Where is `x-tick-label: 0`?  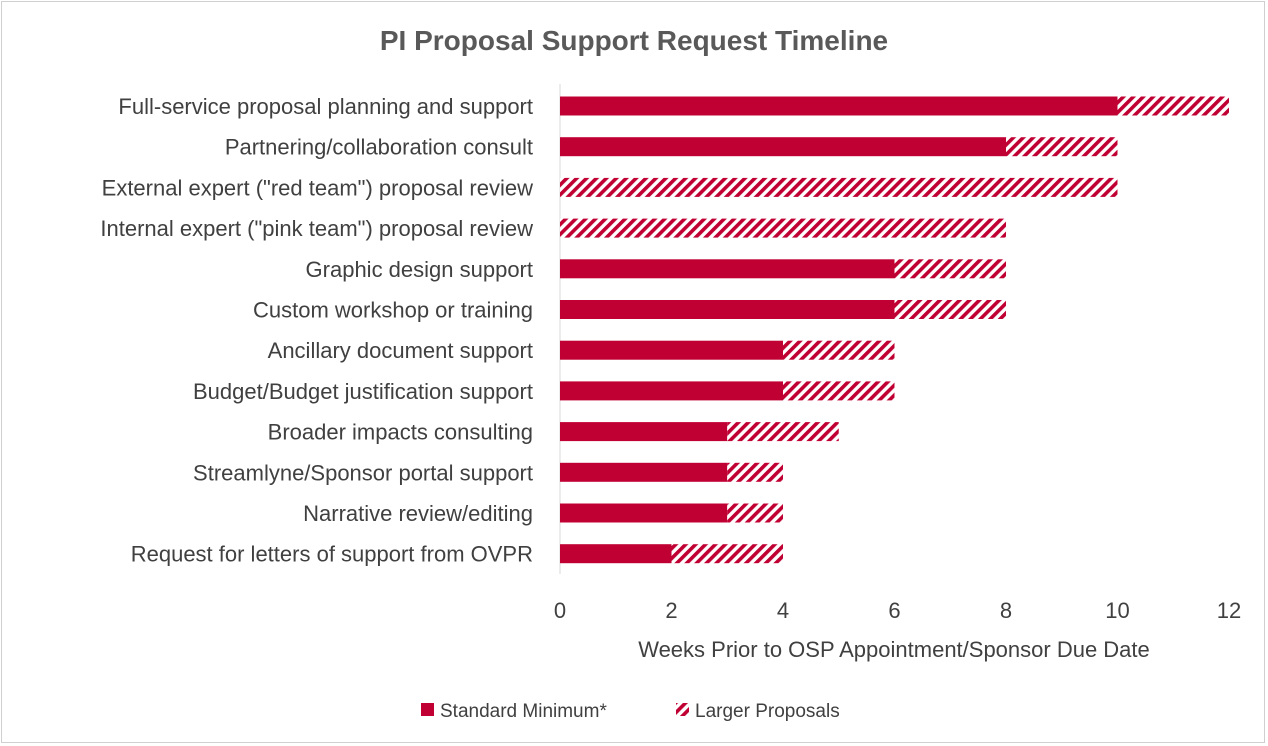
x-tick-label: 0 is located at coordinates (560, 610).